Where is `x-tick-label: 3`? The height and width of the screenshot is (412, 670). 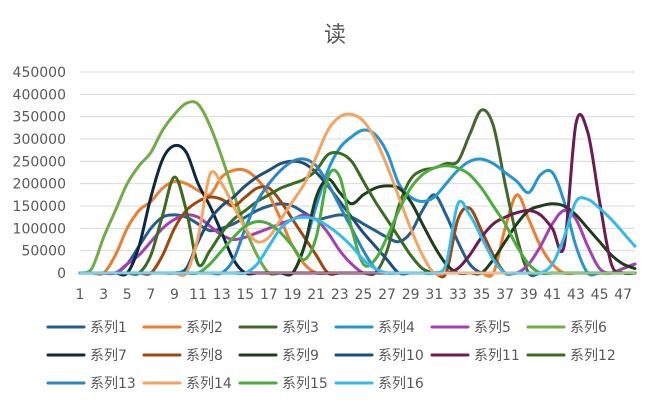 x-tick-label: 3 is located at coordinates (103, 295).